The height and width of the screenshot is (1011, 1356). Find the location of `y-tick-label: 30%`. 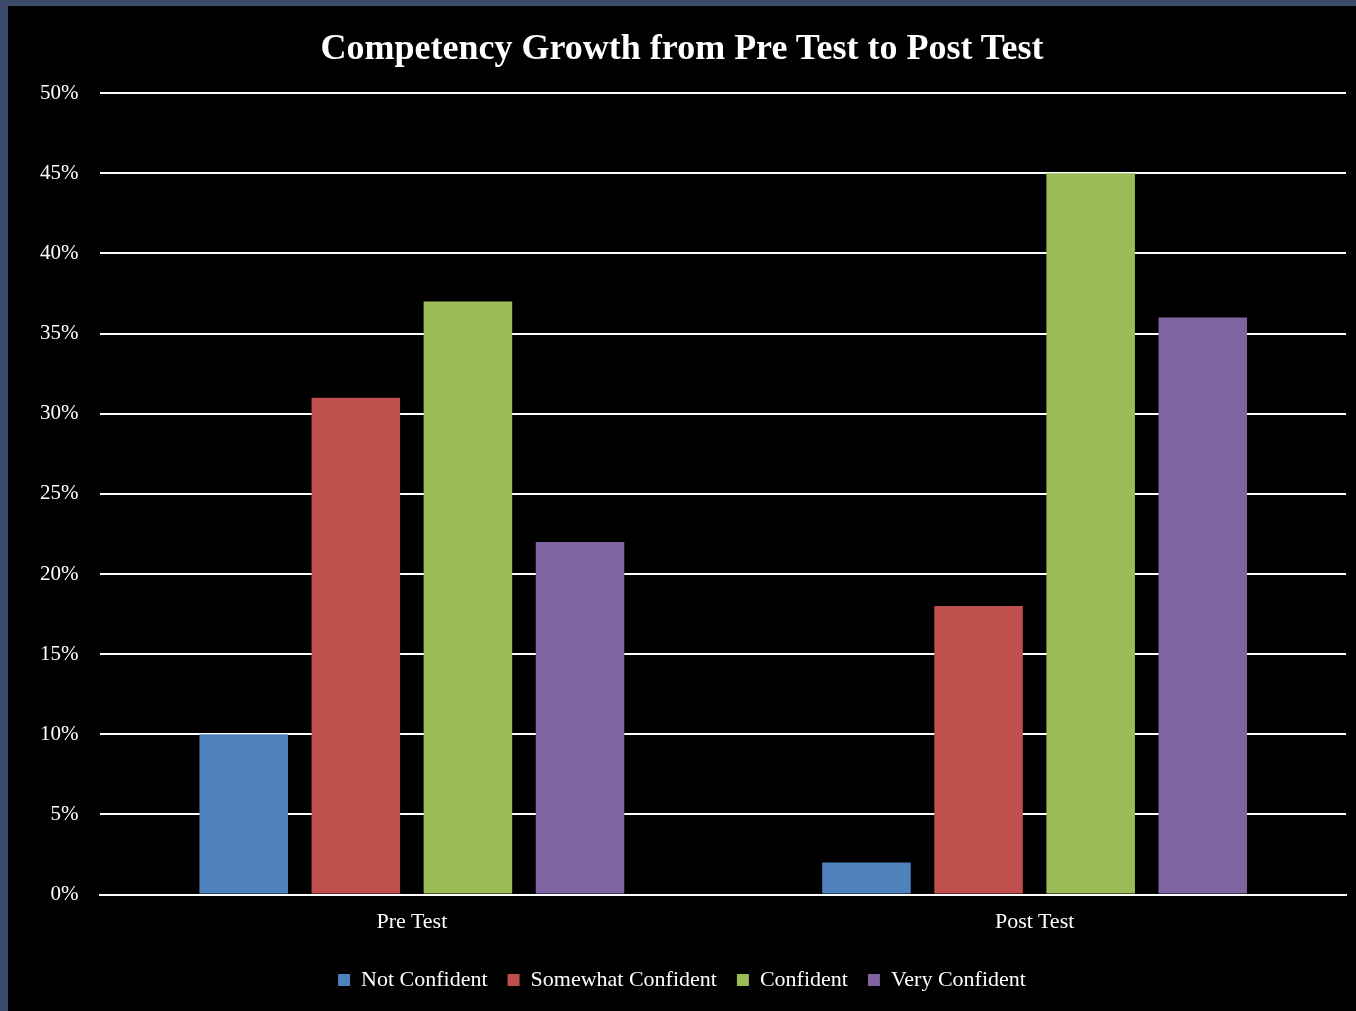

y-tick-label: 30% is located at coordinates (59, 412).